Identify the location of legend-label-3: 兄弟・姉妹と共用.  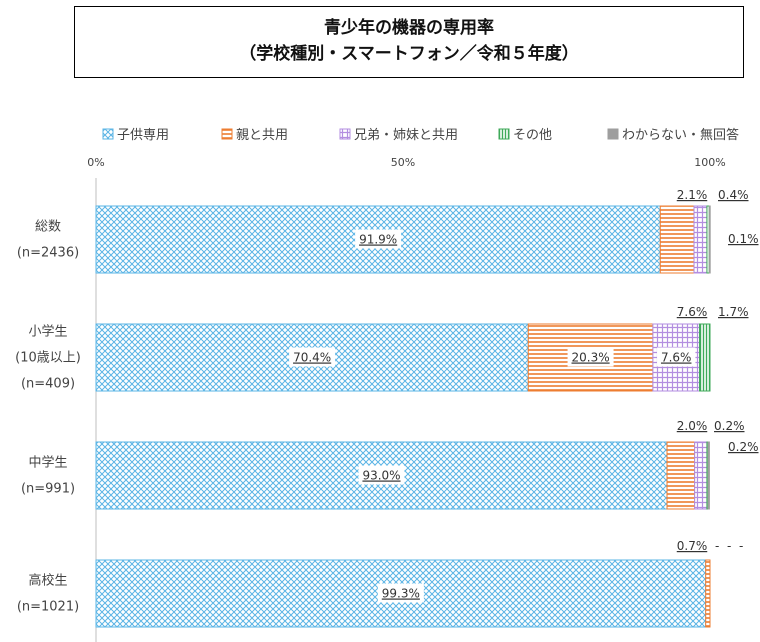
(406, 135).